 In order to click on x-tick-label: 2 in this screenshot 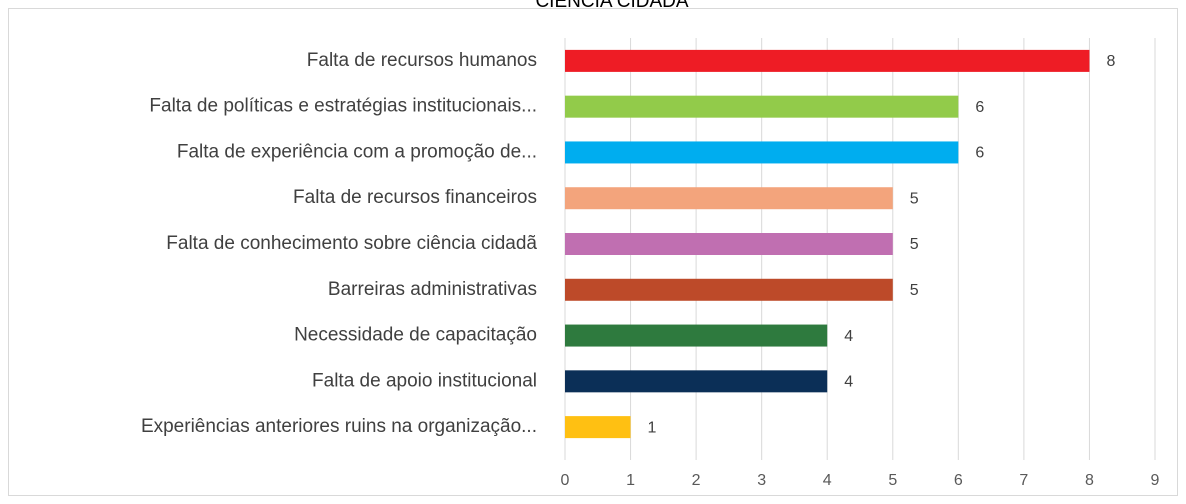, I will do `click(696, 480)`.